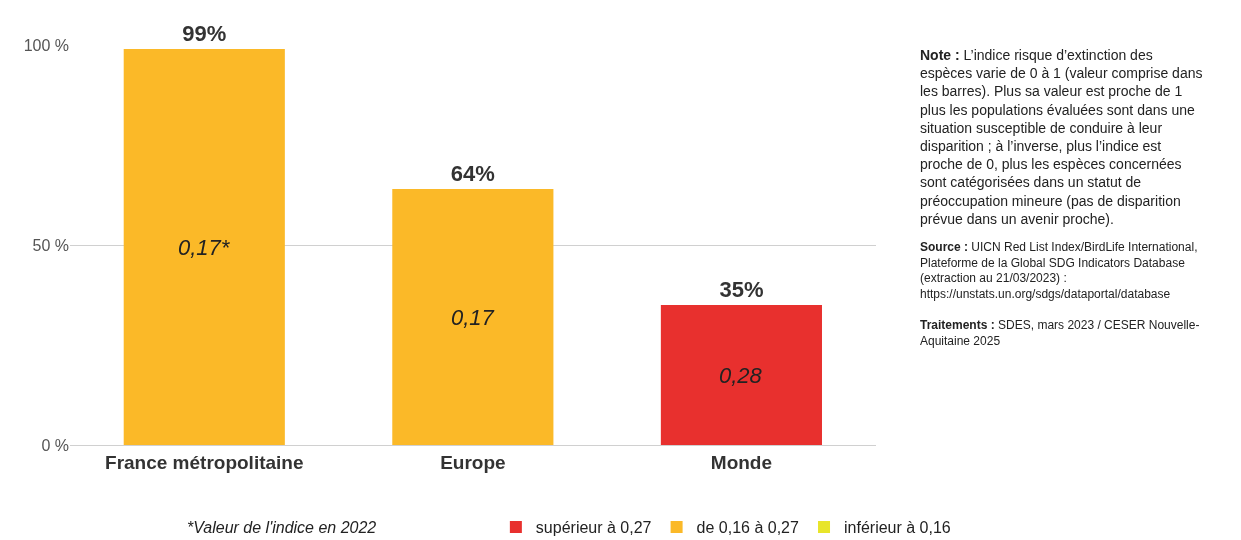 The image size is (1241, 540). What do you see at coordinates (593, 528) in the screenshot?
I see `legend-label: supérieur à 0,27` at bounding box center [593, 528].